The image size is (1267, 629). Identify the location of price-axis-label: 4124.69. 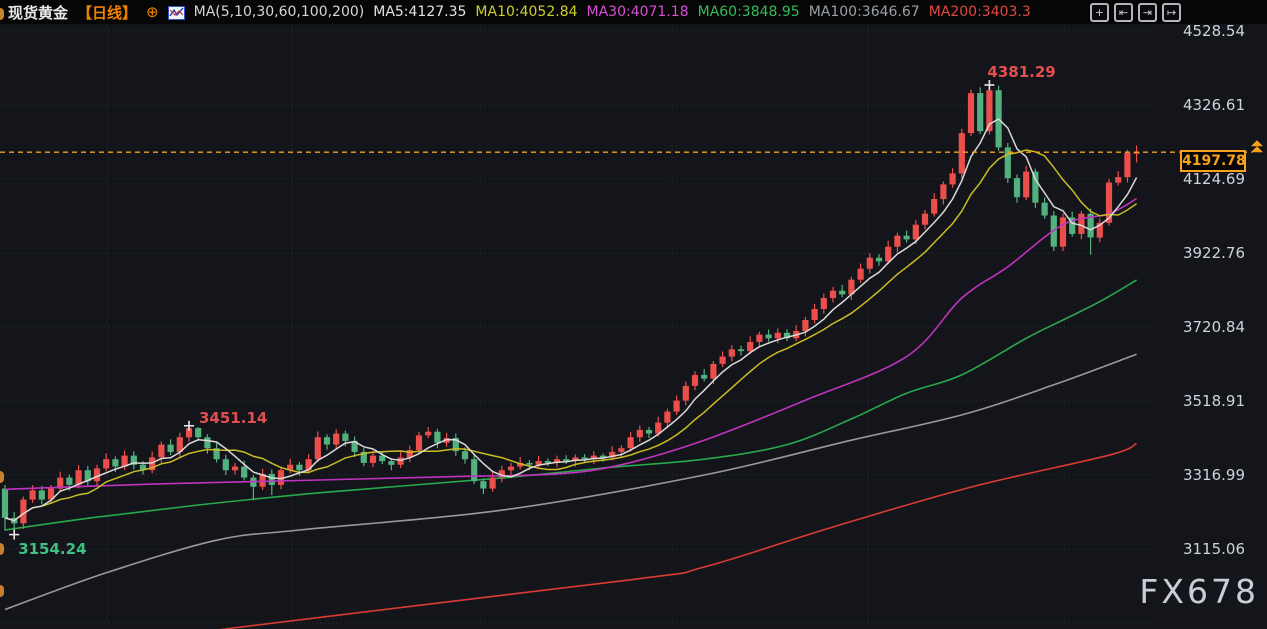
(1213, 178).